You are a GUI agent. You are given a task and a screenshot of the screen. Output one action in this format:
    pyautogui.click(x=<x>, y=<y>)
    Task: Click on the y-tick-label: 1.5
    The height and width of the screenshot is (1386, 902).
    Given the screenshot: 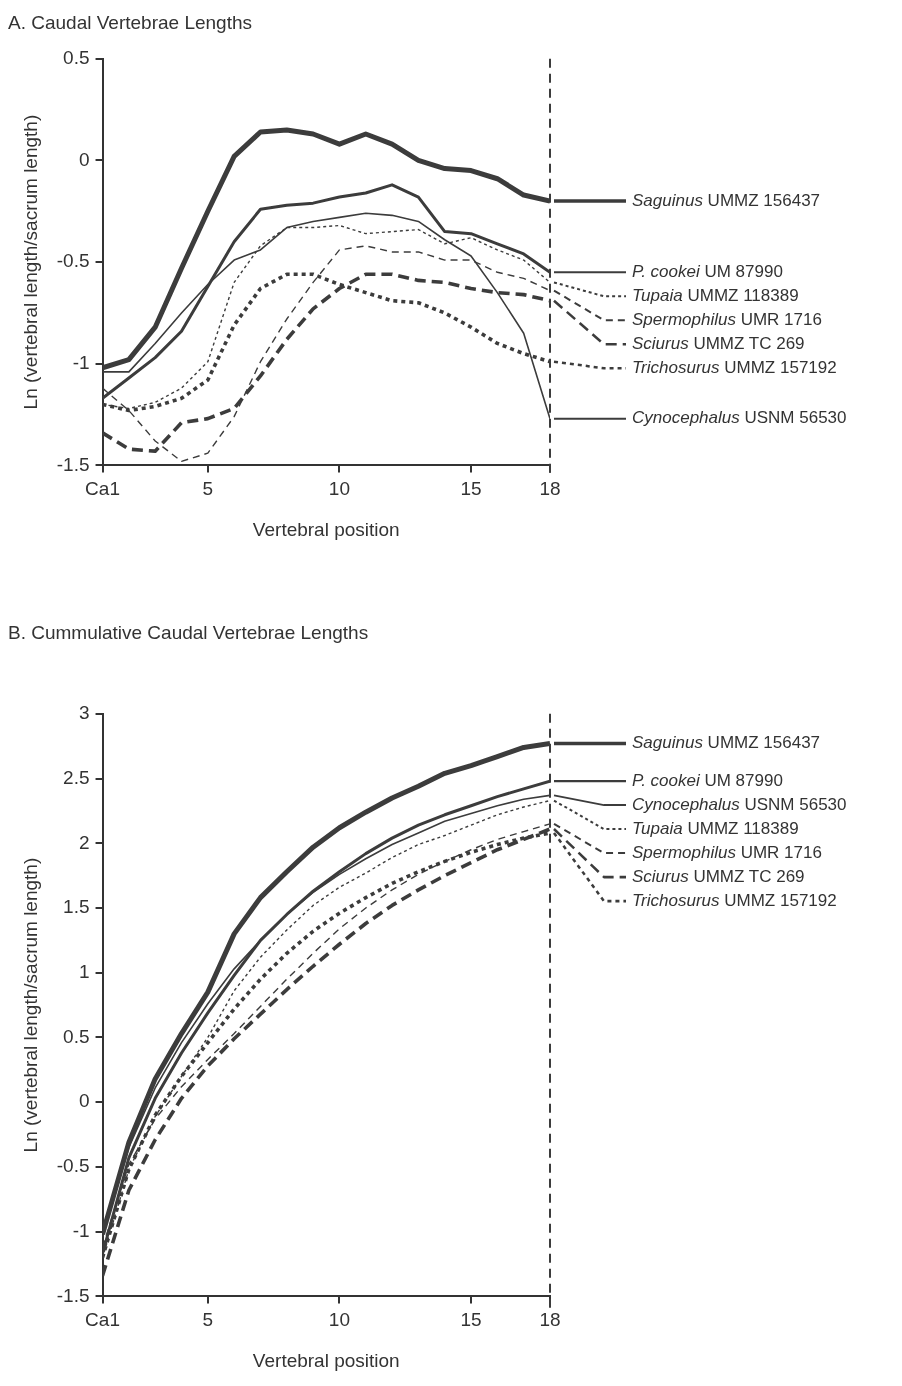 What is the action you would take?
    pyautogui.click(x=76, y=907)
    